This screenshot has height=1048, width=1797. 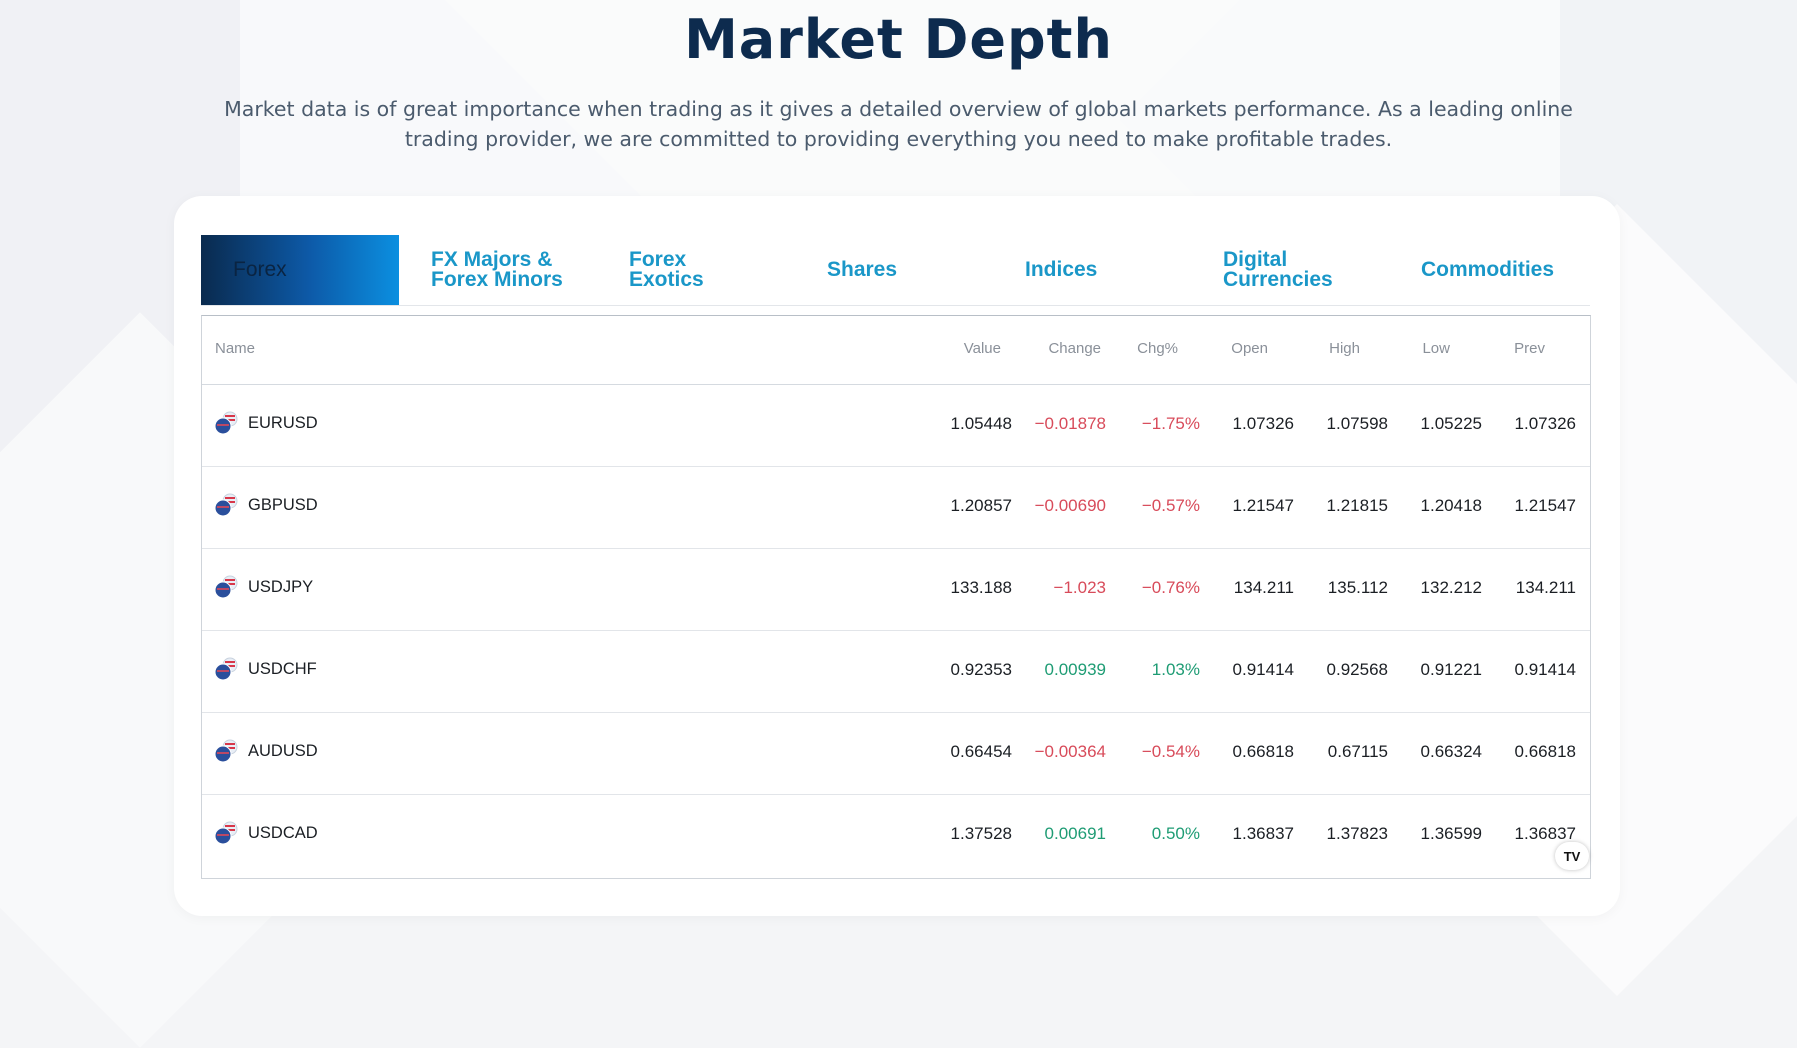 What do you see at coordinates (1545, 505) in the screenshot?
I see `cell-prev: 1.21547` at bounding box center [1545, 505].